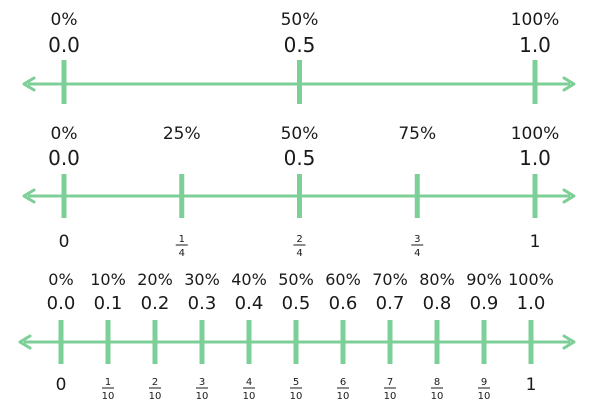 This screenshot has height=418, width=600. Describe the element at coordinates (390, 279) in the screenshot. I see `percent-label: 70%` at that location.